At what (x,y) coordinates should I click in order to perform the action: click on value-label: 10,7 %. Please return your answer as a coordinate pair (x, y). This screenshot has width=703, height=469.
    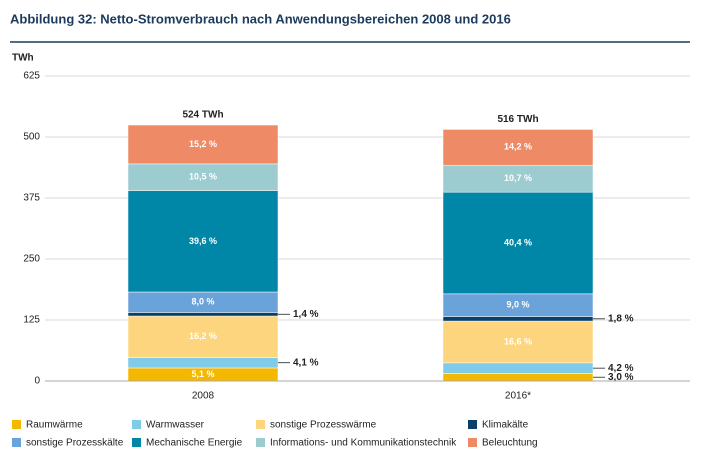
    Looking at the image, I should click on (518, 178).